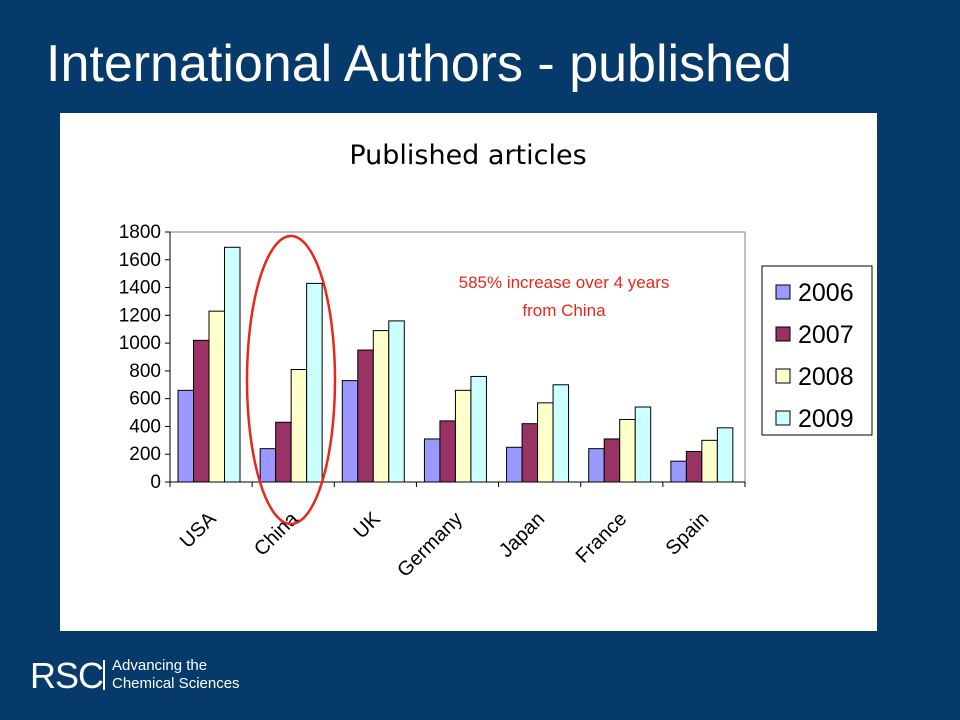 Image resolution: width=960 pixels, height=720 pixels. What do you see at coordinates (596, 465) in the screenshot?
I see `bar-2006-france` at bounding box center [596, 465].